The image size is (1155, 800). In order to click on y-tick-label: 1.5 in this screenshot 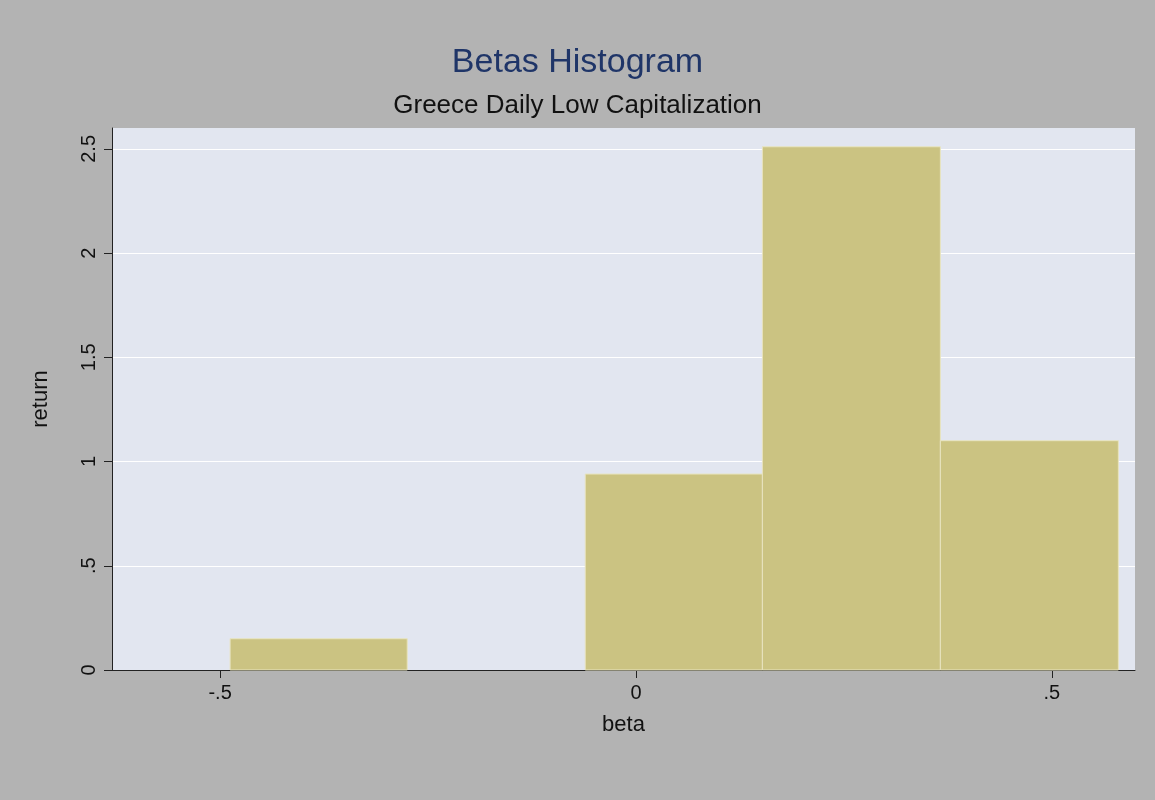, I will do `click(88, 357)`.